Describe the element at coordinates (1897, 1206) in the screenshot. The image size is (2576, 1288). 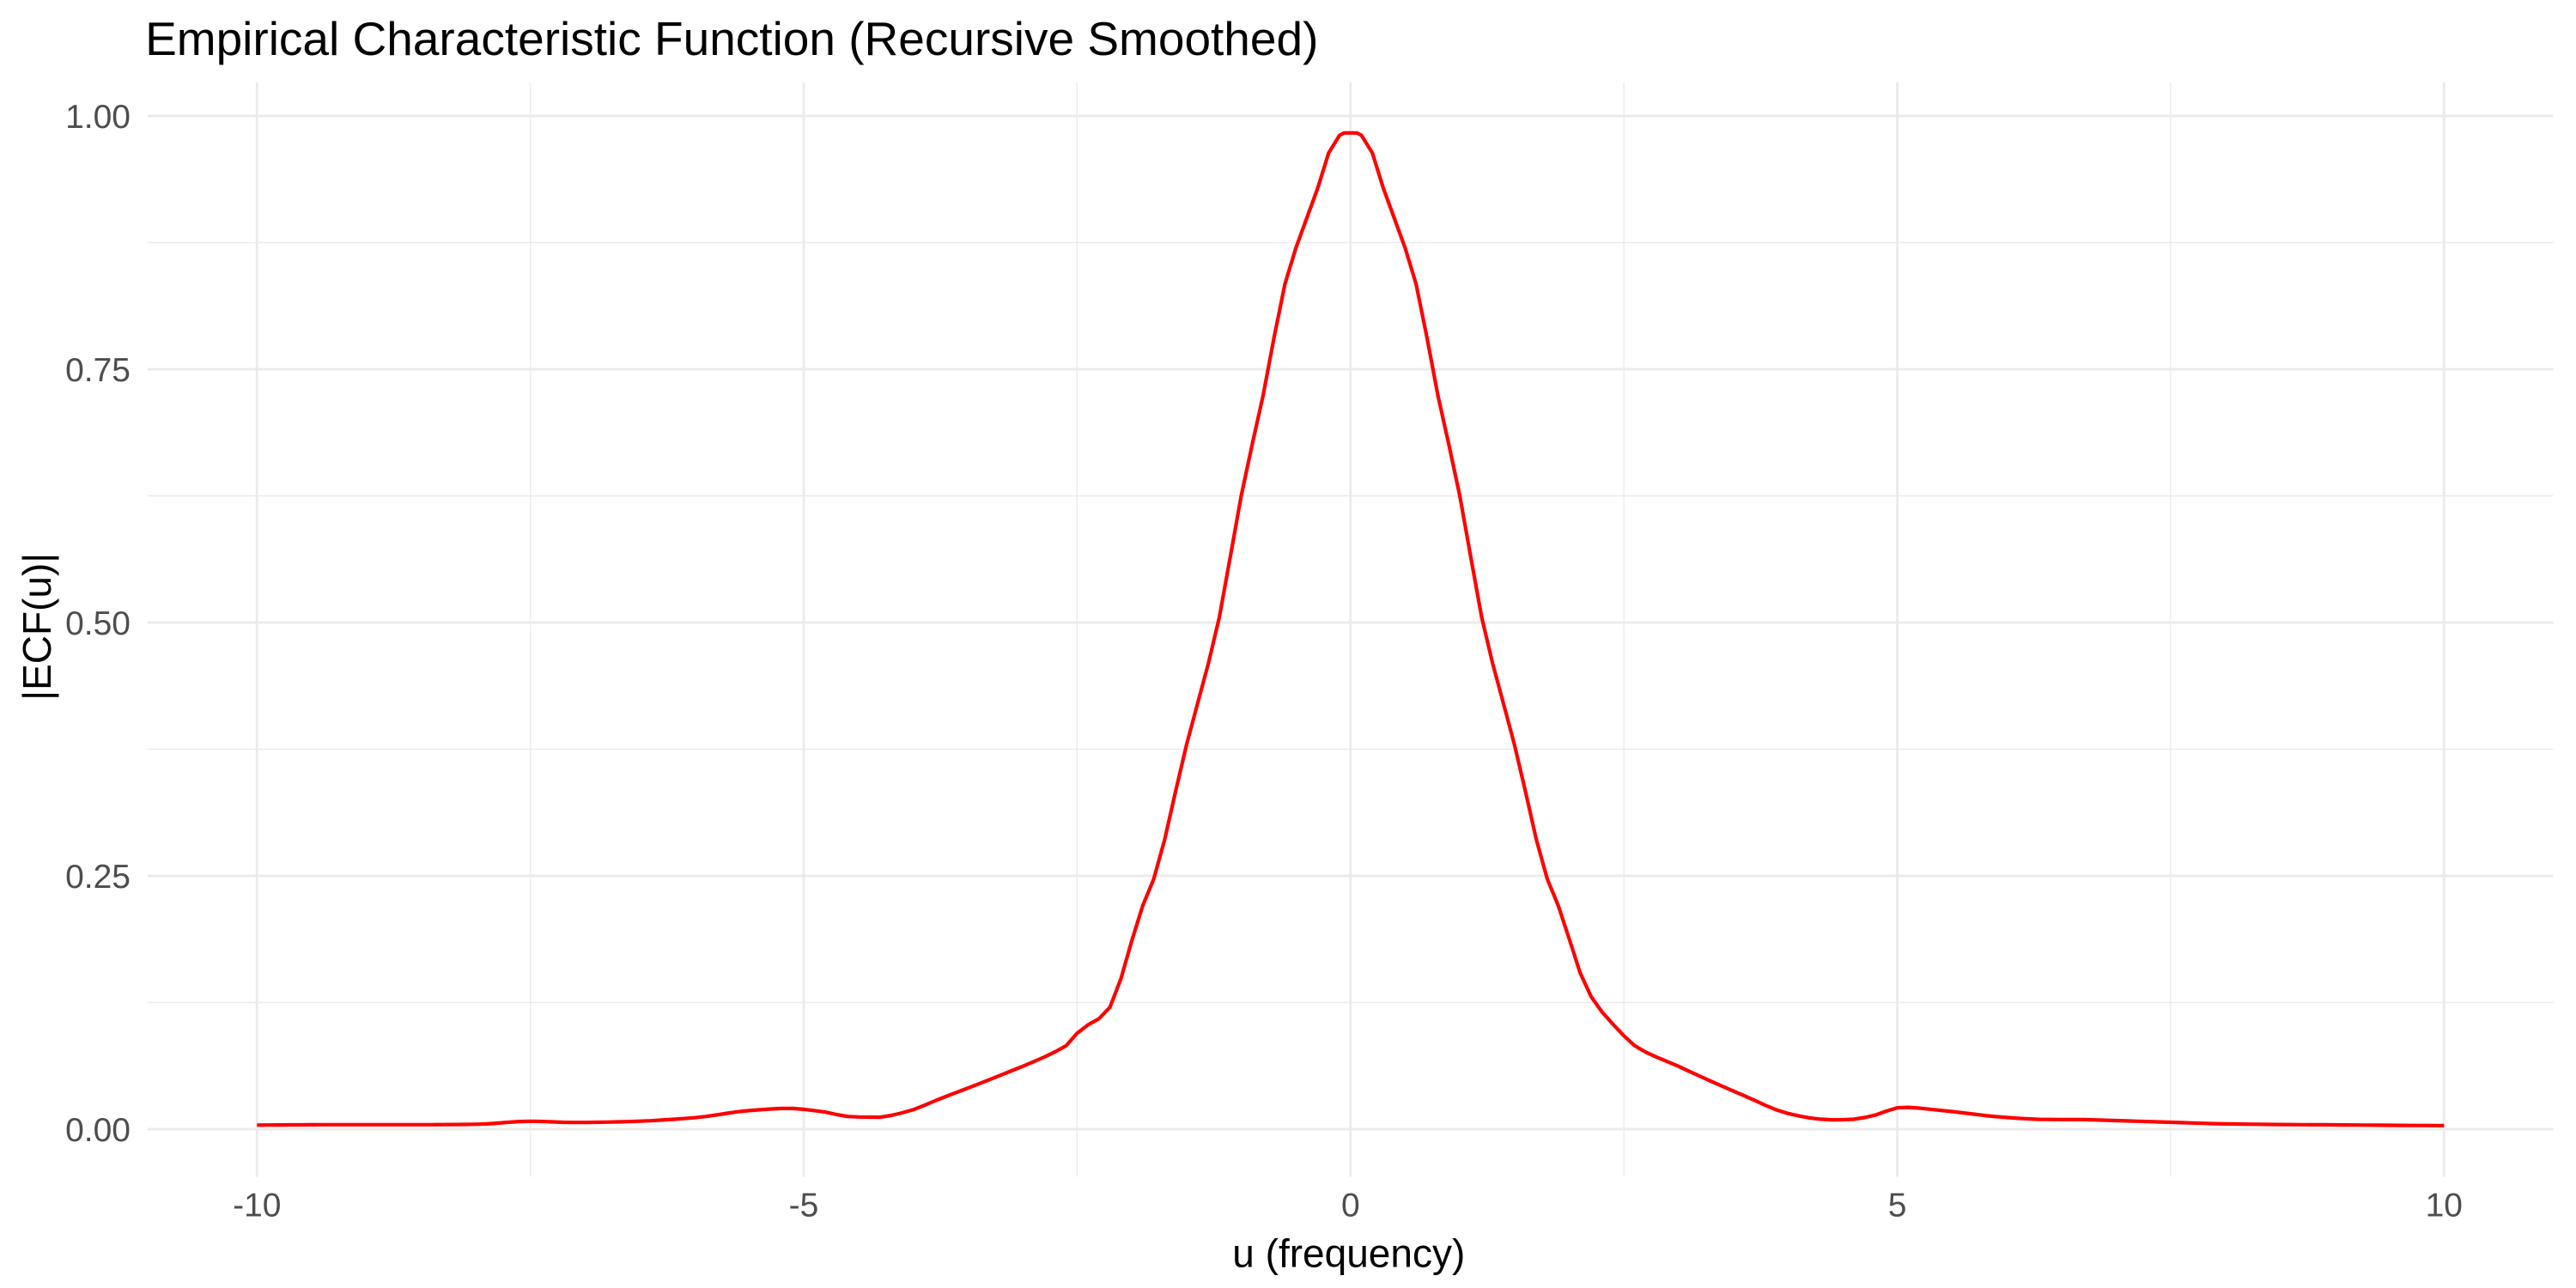
I see `svg-text: 5` at that location.